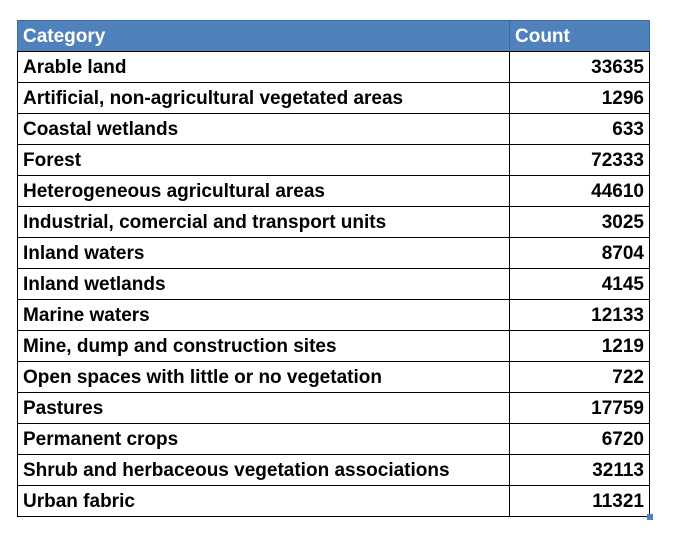 This screenshot has height=550, width=677. Describe the element at coordinates (579, 346) in the screenshot. I see `count-cell: 1219` at that location.